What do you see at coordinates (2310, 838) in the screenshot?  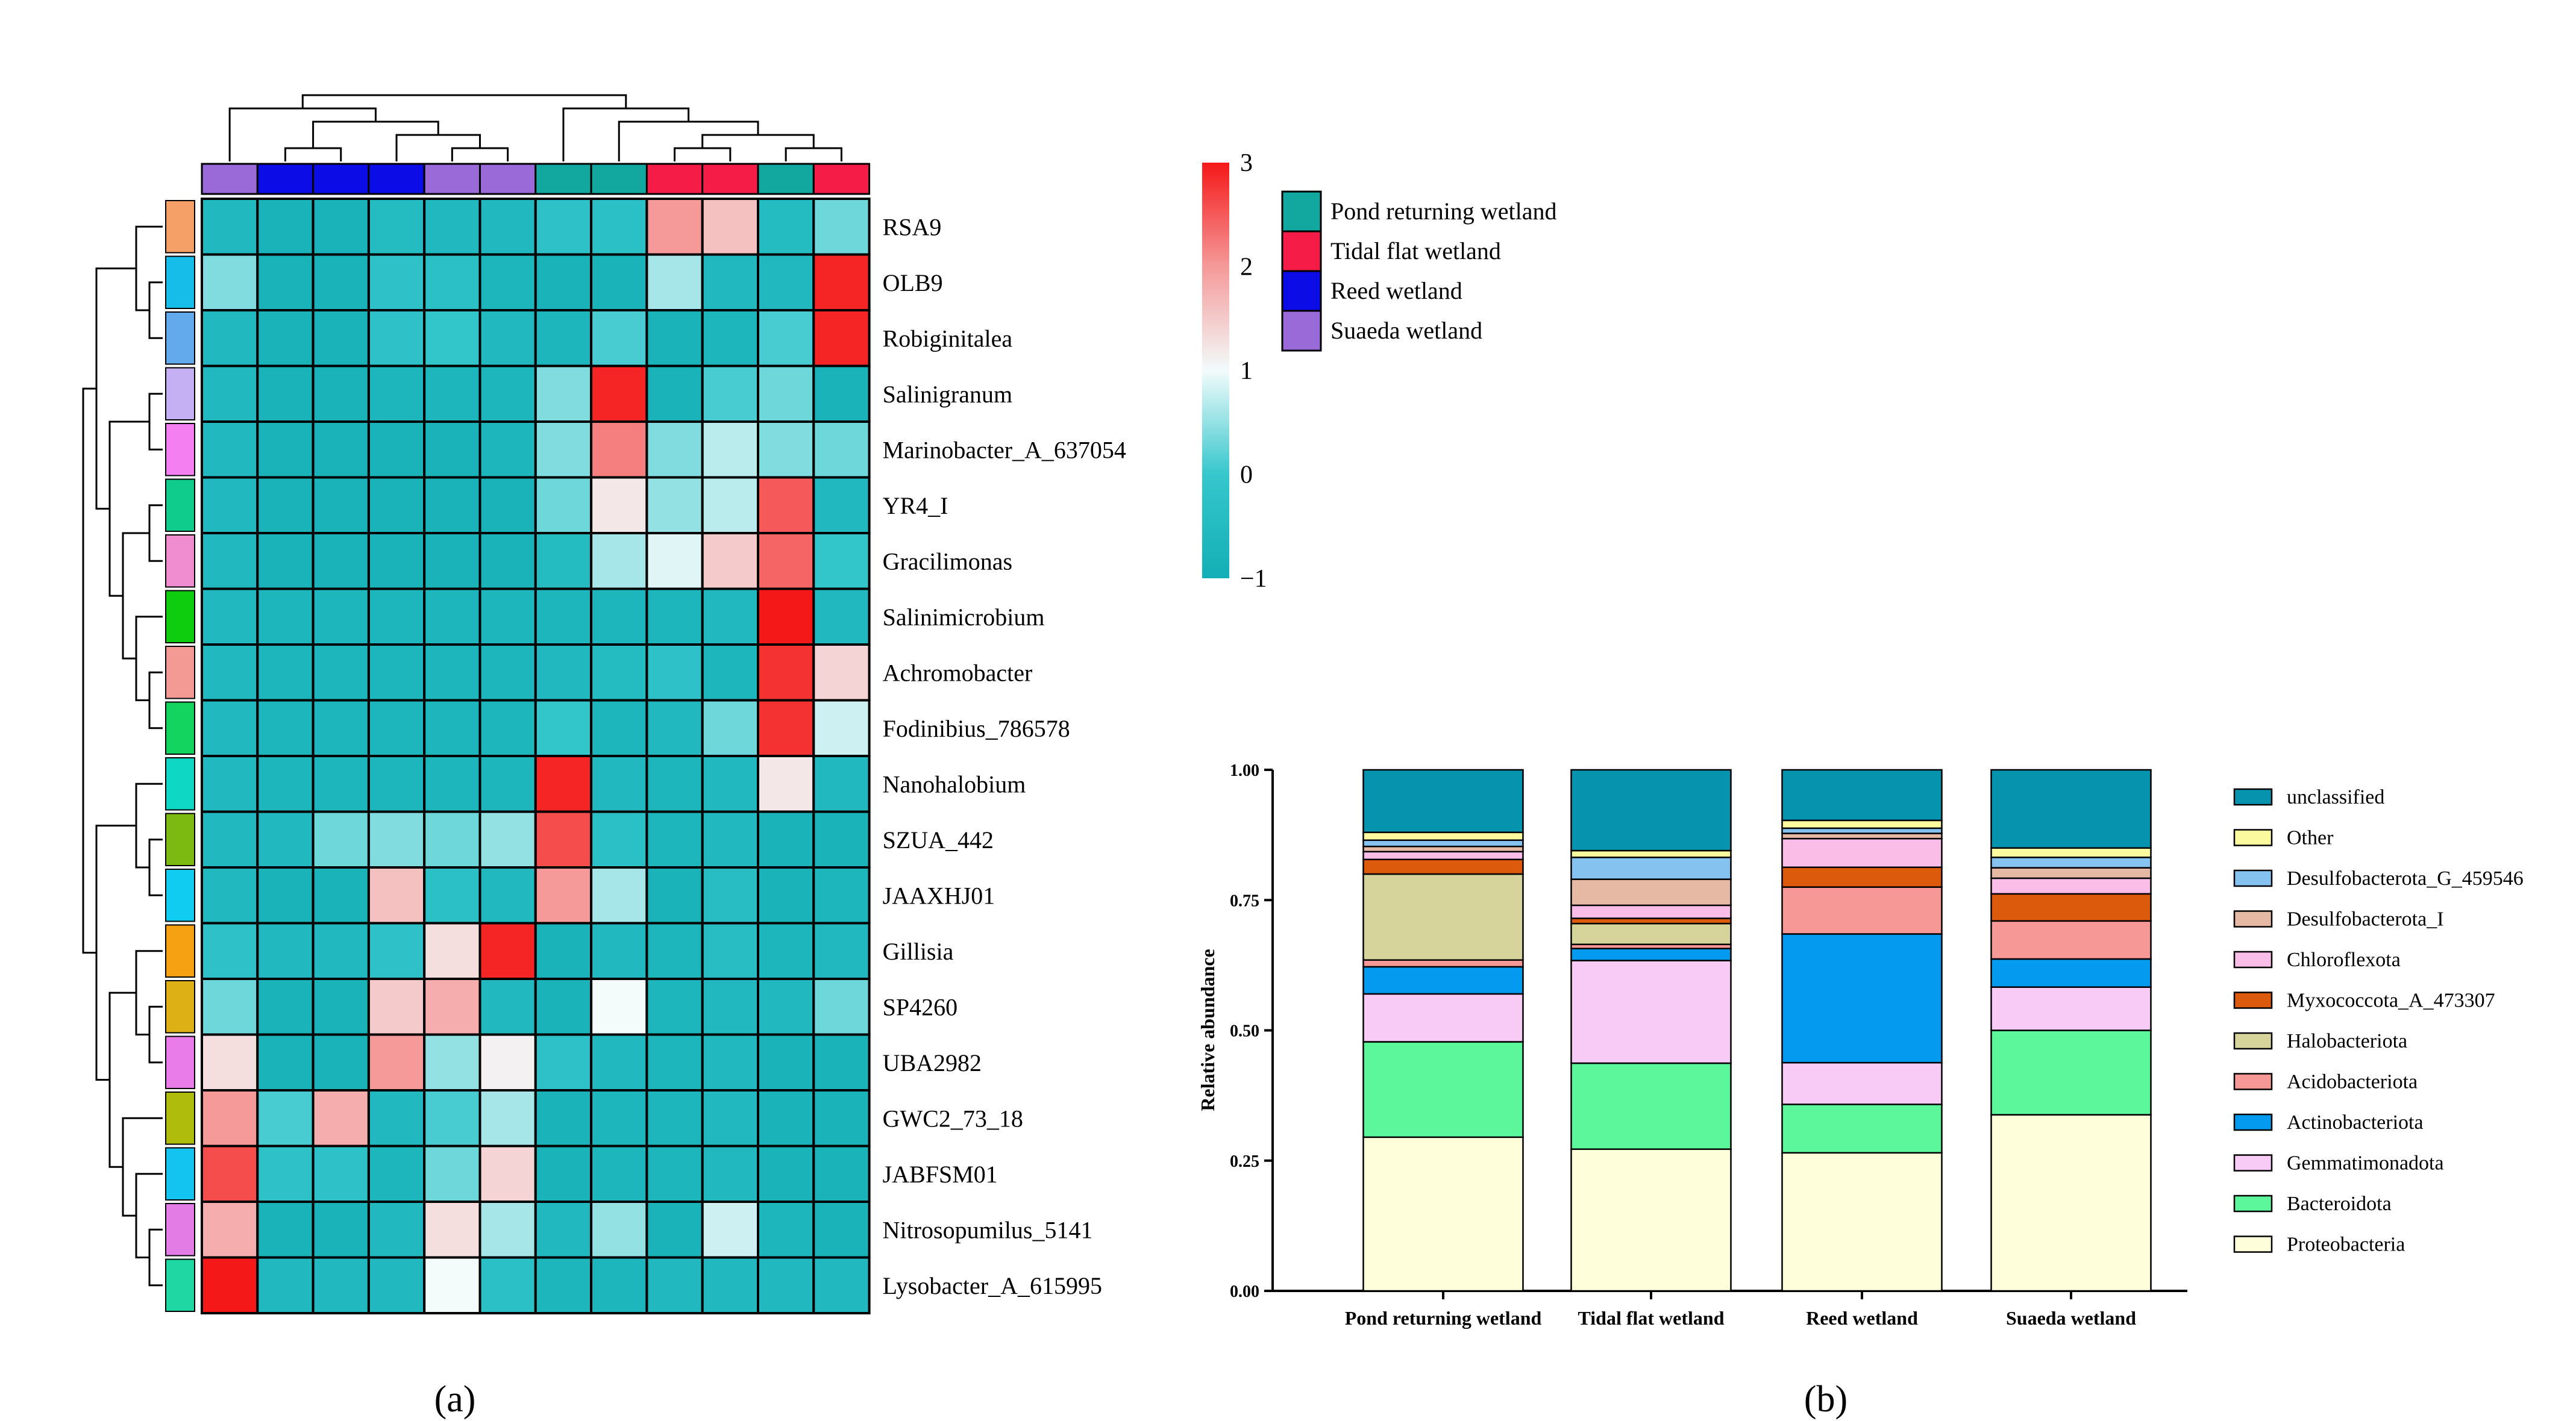 I see `bar-legend-label: Other` at bounding box center [2310, 838].